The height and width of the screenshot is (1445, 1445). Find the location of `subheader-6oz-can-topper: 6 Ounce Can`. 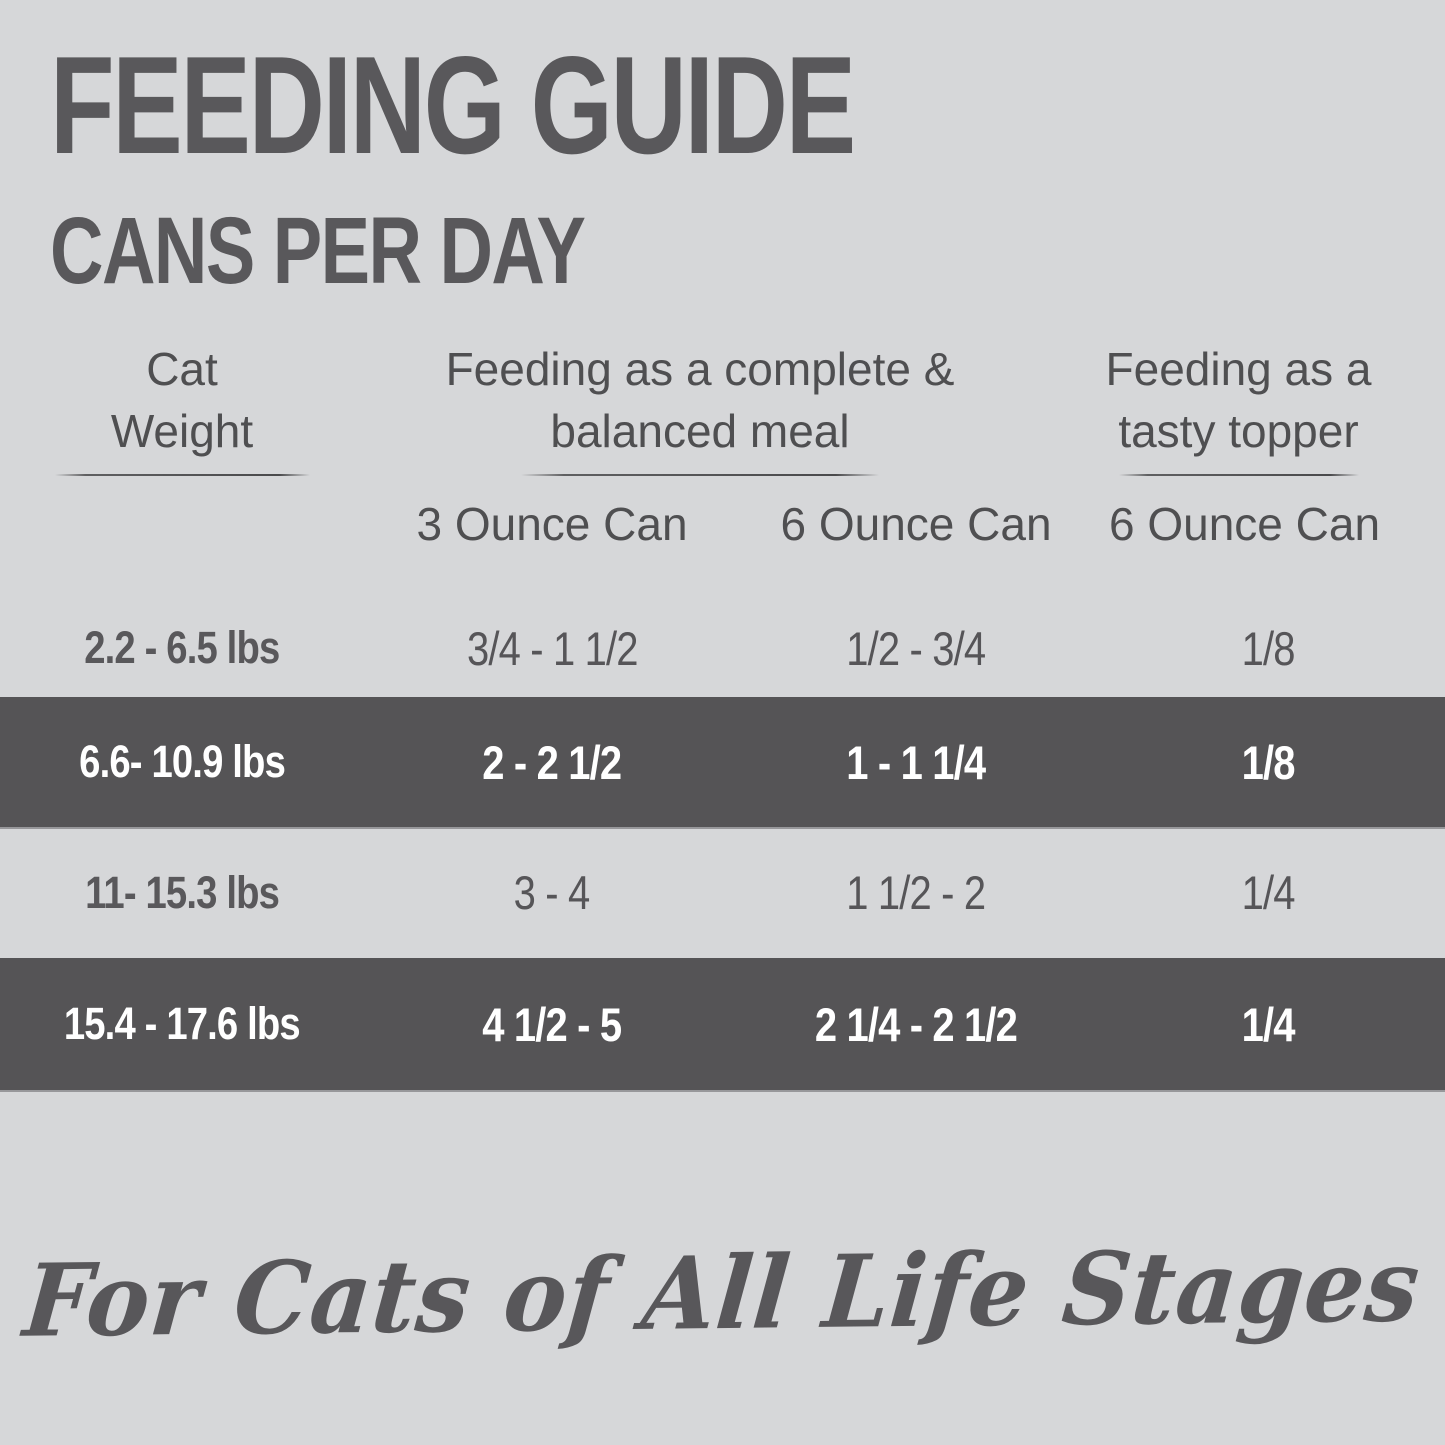

subheader-6oz-can-topper: 6 Ounce Can is located at coordinates (1244, 524).